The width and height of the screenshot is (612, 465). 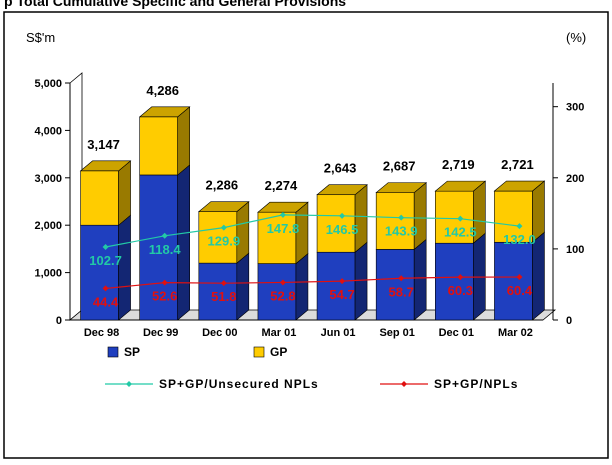 What do you see at coordinates (129, 384) in the screenshot?
I see `legend-marker-unsecured` at bounding box center [129, 384].